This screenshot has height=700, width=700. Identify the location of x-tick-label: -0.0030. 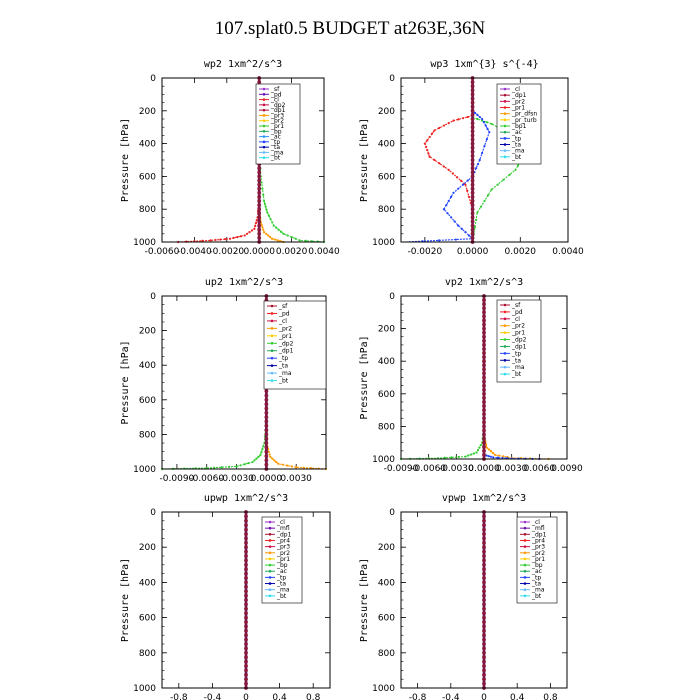
(456, 469).